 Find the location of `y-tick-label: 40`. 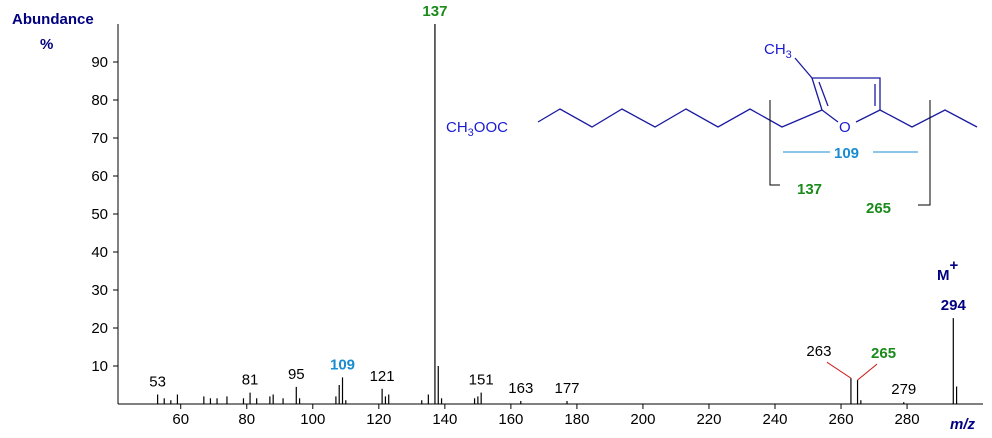

y-tick-label: 40 is located at coordinates (99, 252).